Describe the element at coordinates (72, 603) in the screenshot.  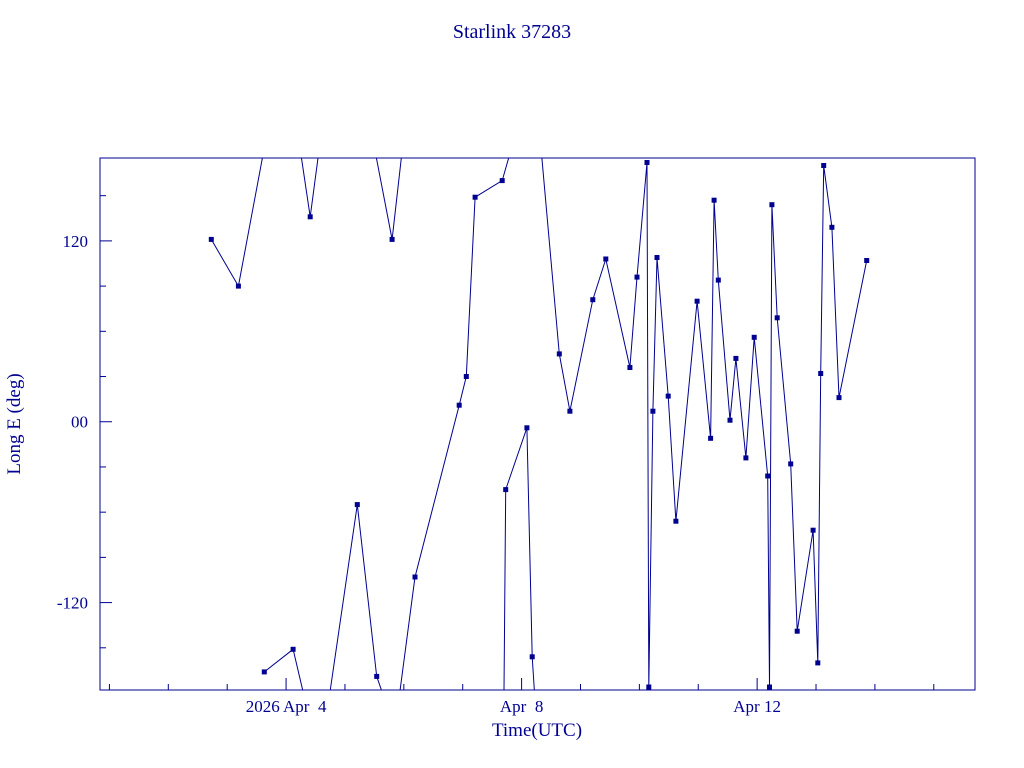
I see `y-tick-label: -120` at that location.